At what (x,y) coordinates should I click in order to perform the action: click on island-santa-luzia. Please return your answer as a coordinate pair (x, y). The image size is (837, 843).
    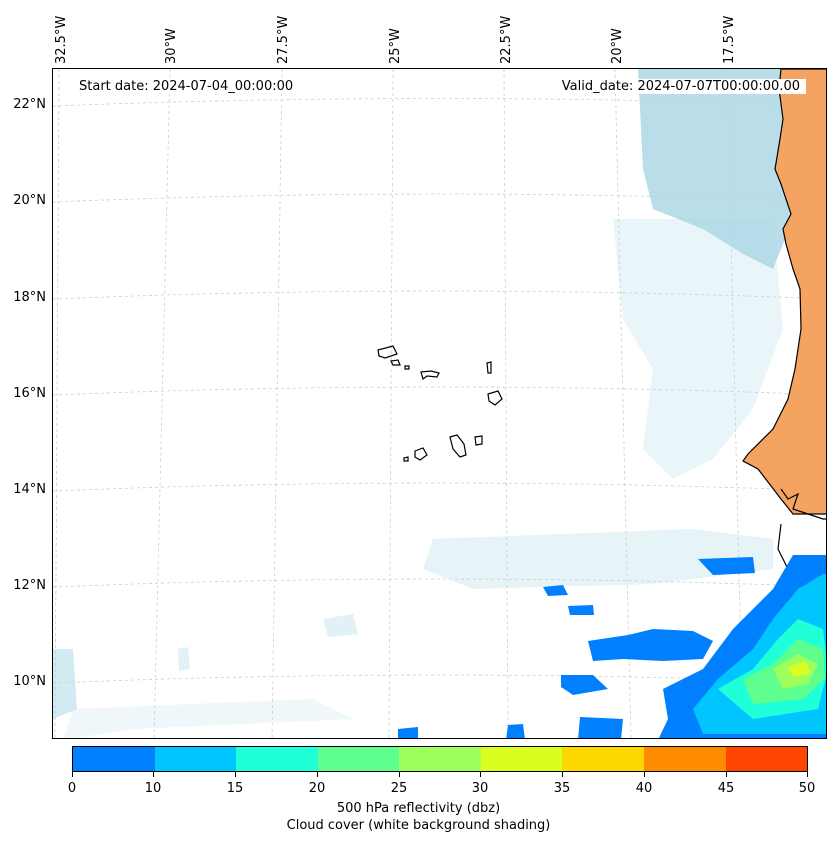
    Looking at the image, I should click on (407, 367).